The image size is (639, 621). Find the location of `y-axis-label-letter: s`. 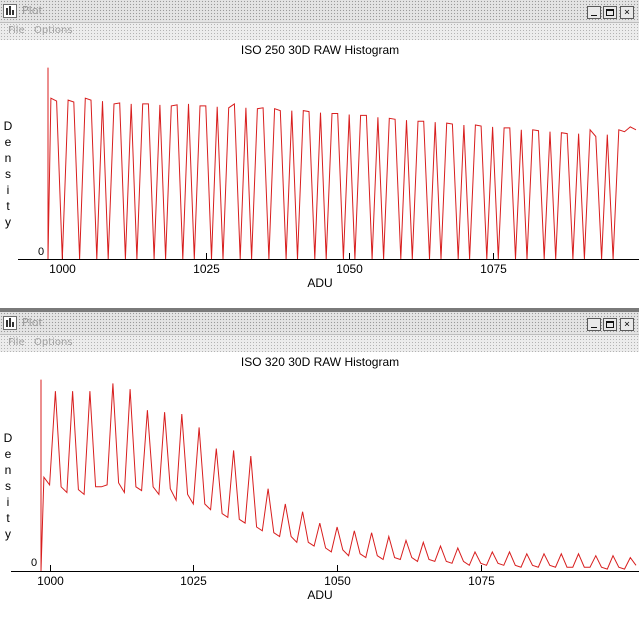

y-axis-label-letter: s is located at coordinates (8, 486).